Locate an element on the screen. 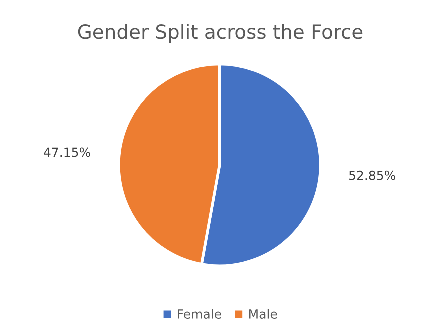  data-label: 52.85% is located at coordinates (373, 175).